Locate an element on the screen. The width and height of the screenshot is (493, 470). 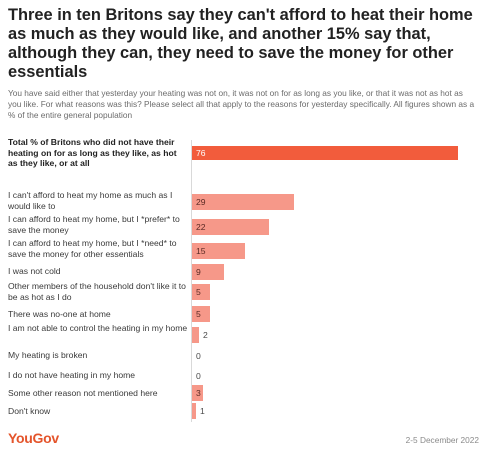
data-label: 29 is located at coordinates (201, 202).